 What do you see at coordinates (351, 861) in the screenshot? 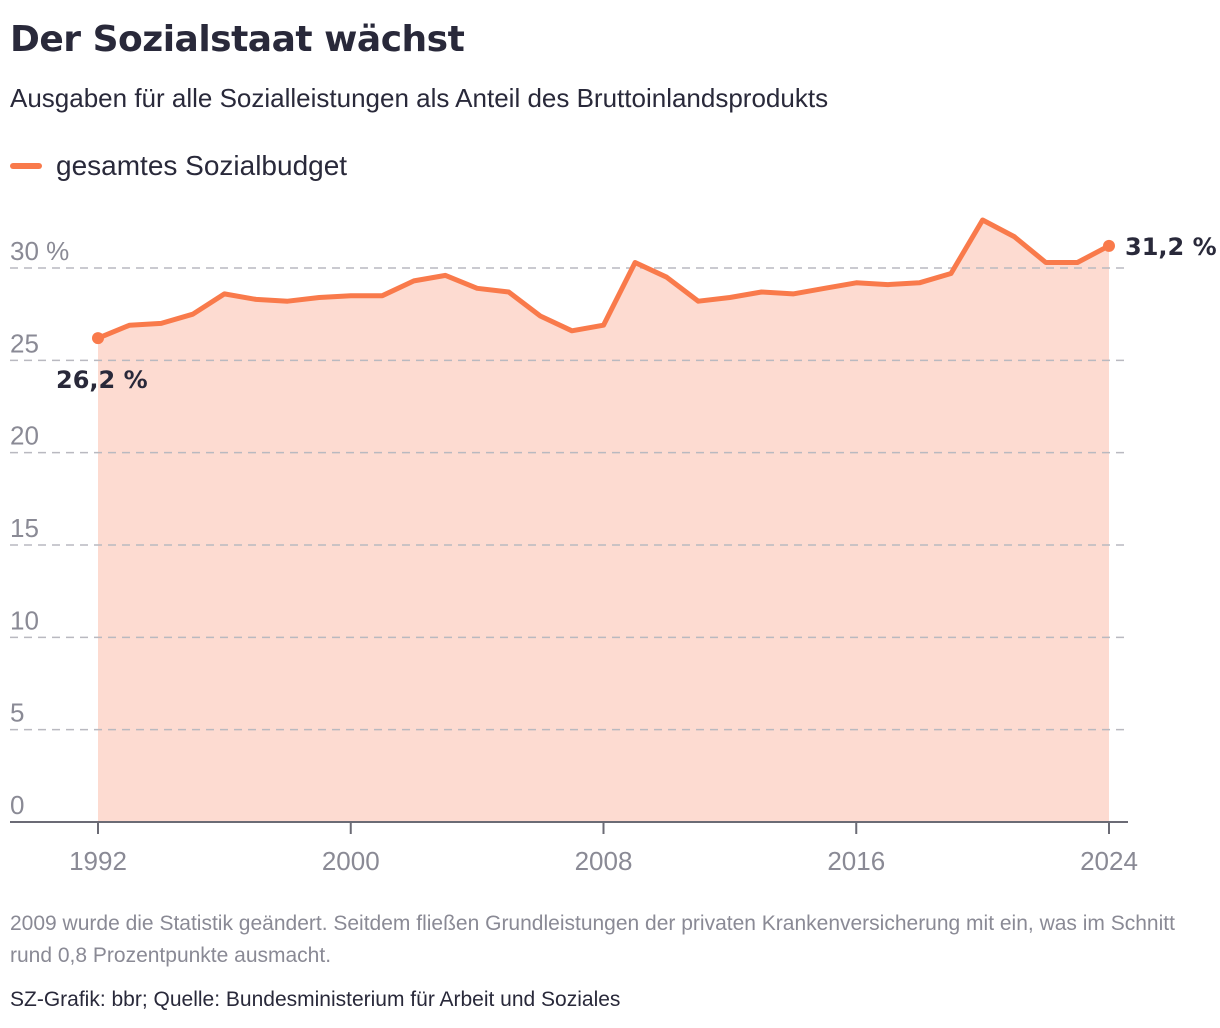
I see `x-tick-label: 2000` at bounding box center [351, 861].